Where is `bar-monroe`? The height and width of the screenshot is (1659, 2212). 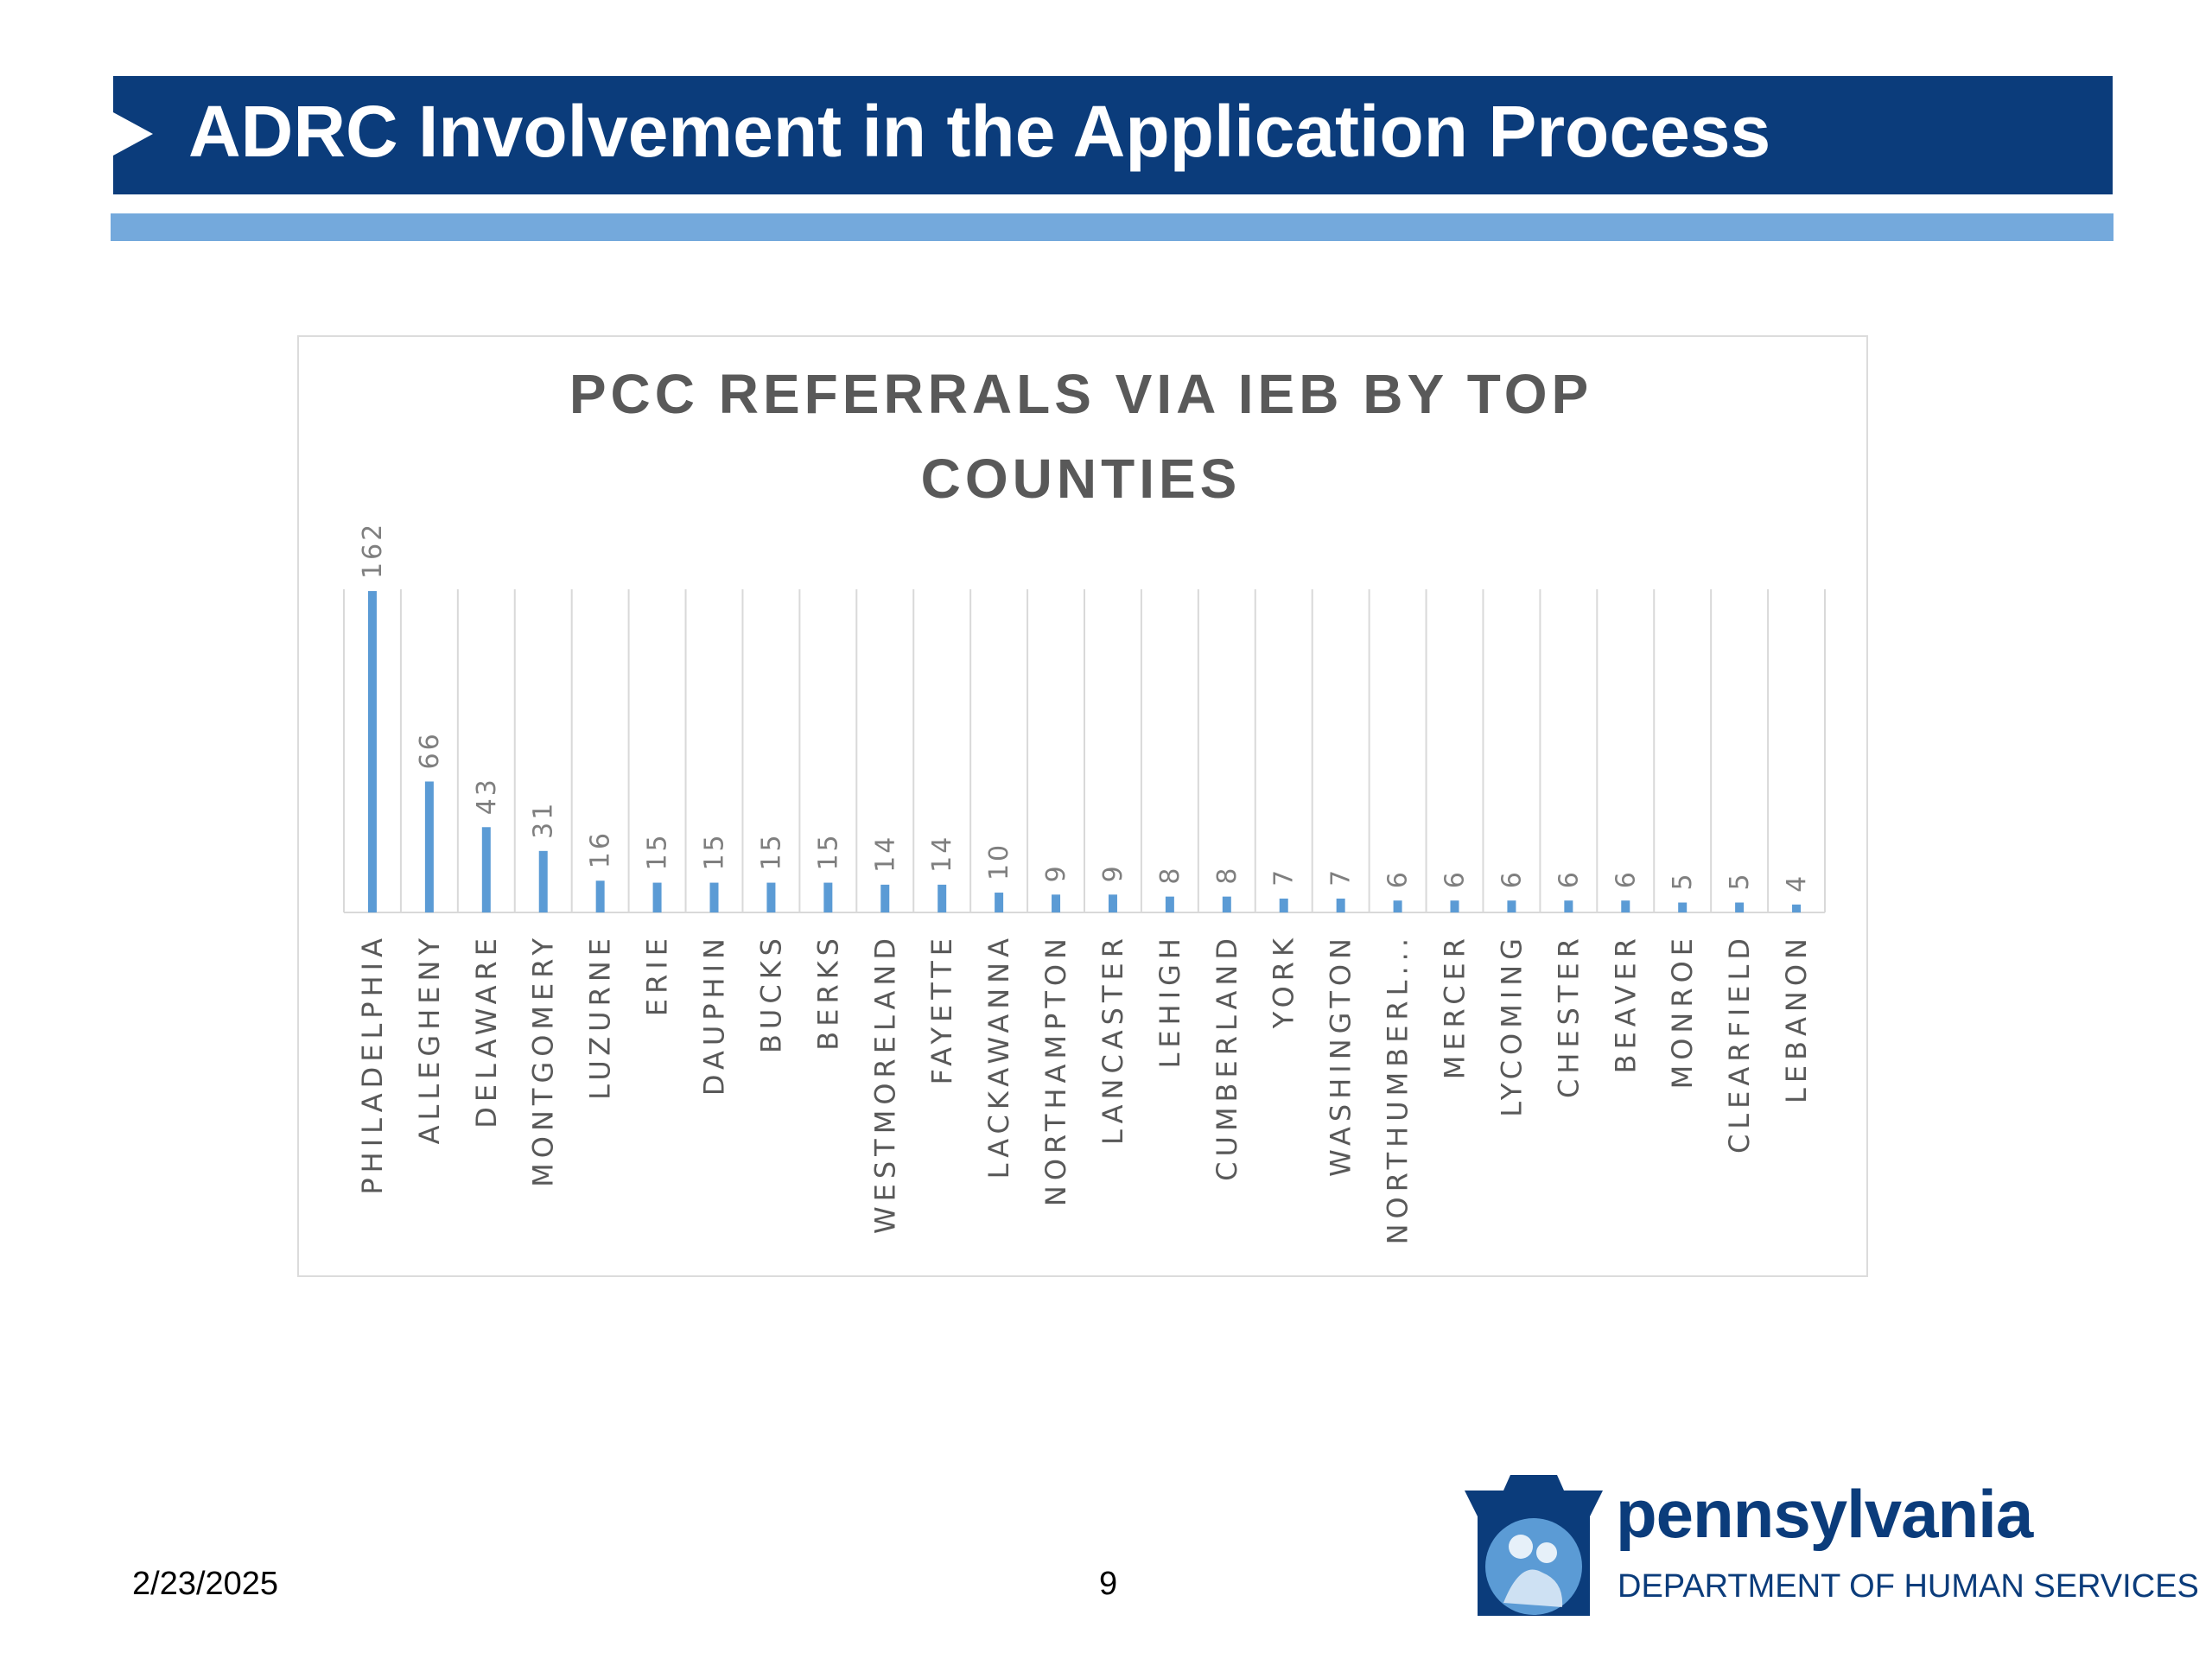
bar-monroe is located at coordinates (1683, 907).